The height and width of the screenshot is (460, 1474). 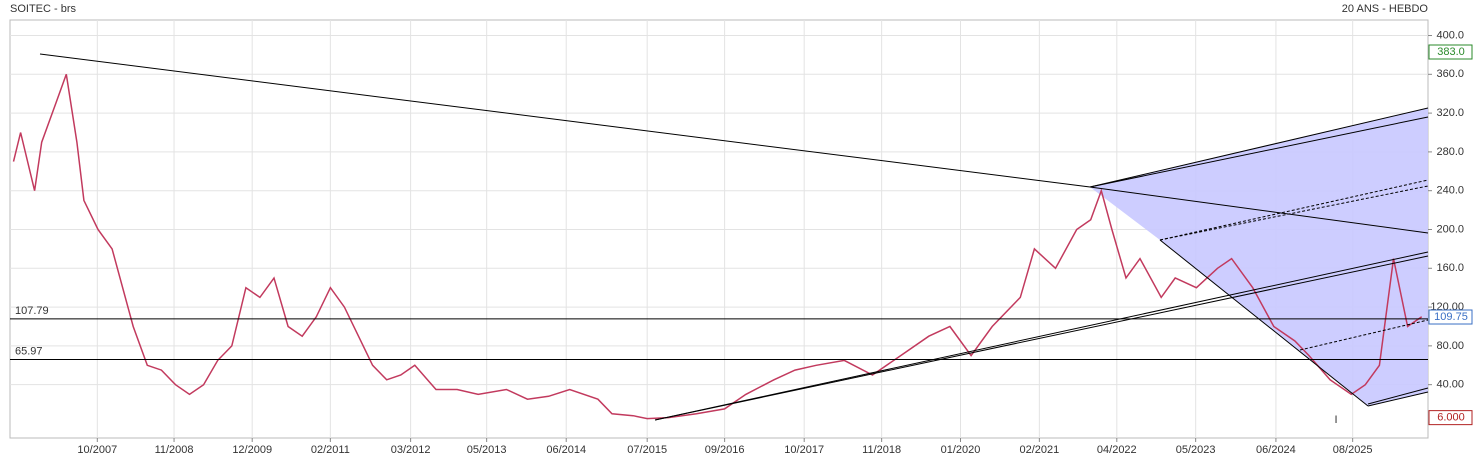 I want to click on x-tick-label: 04/2022, so click(x=1117, y=450).